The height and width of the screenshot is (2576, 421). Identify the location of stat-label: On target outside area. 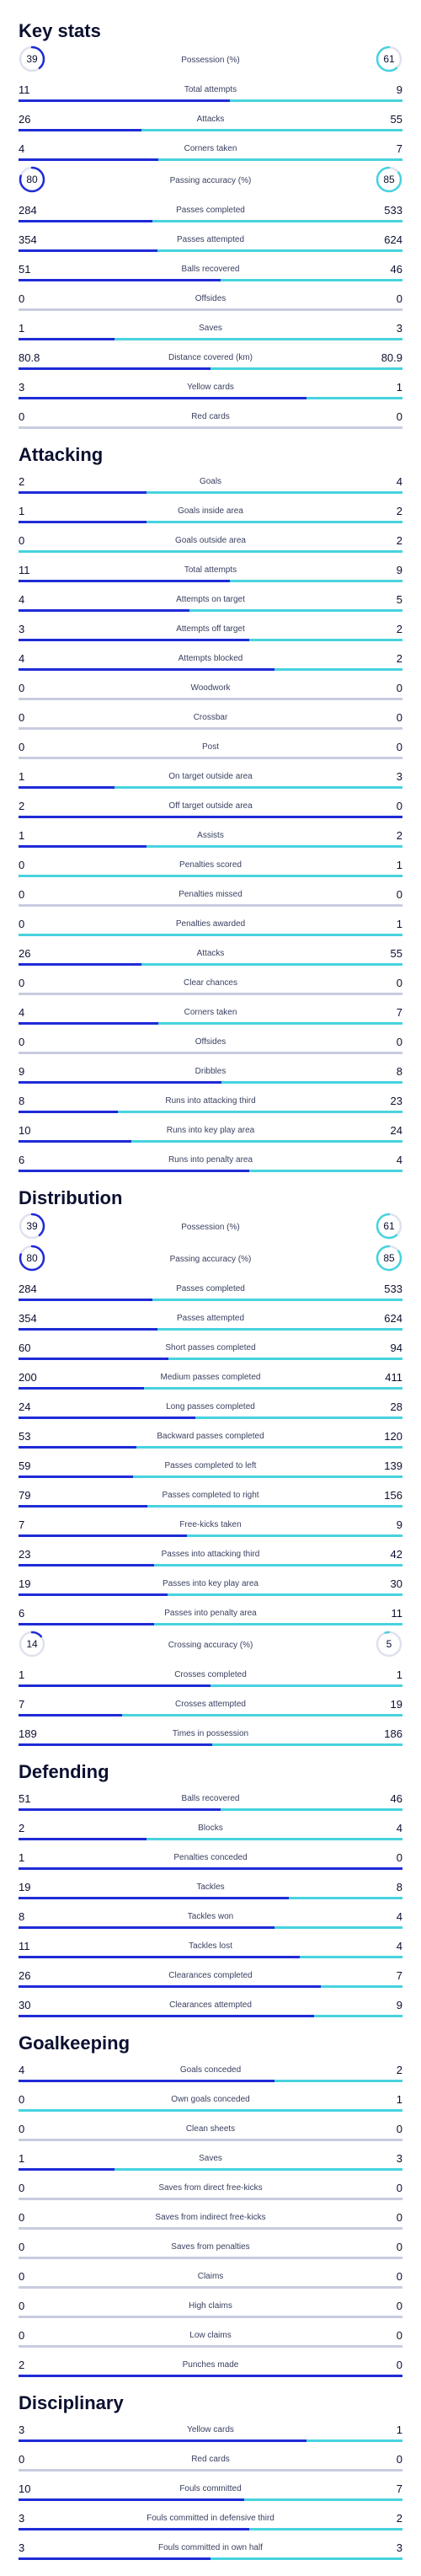
(210, 777).